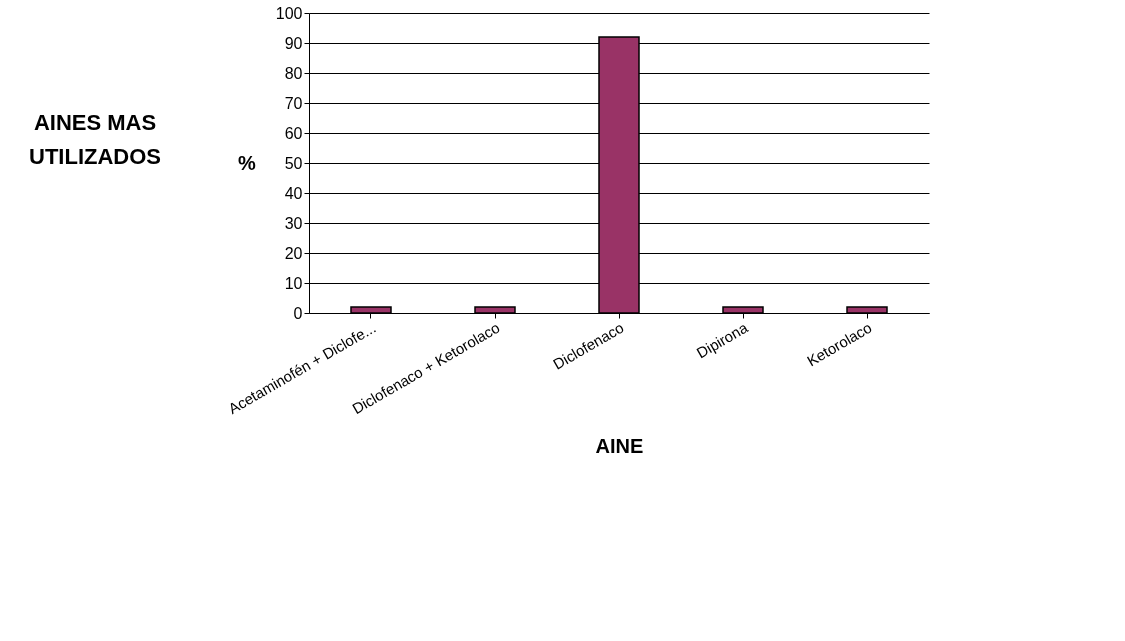 This screenshot has width=1125, height=641. Describe the element at coordinates (293, 103) in the screenshot. I see `y-tick-label: 70` at that location.